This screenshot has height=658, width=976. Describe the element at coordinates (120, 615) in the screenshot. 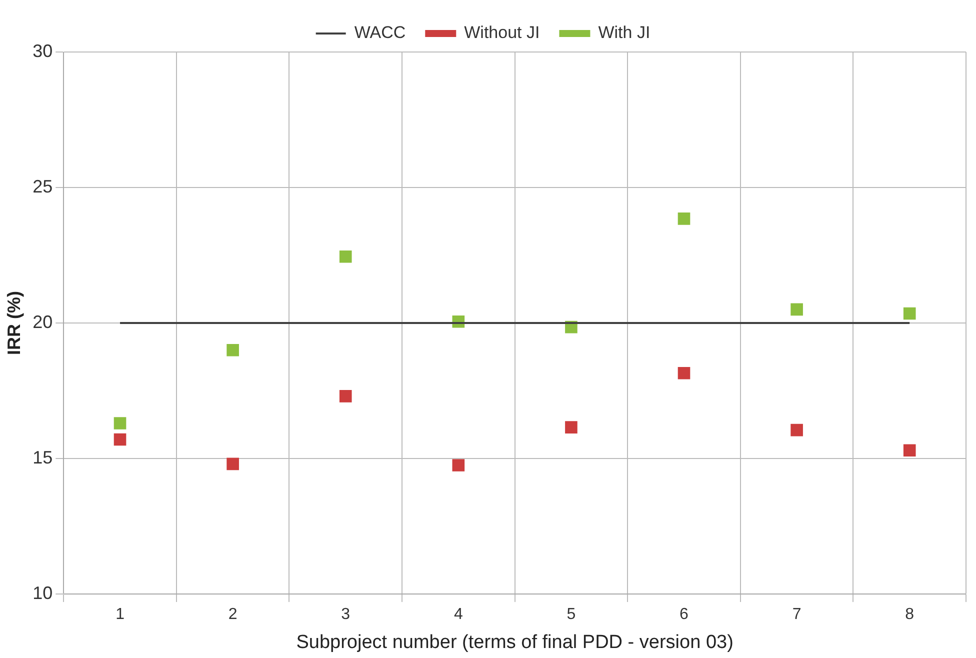

I see `x-tick-label: 1` at that location.